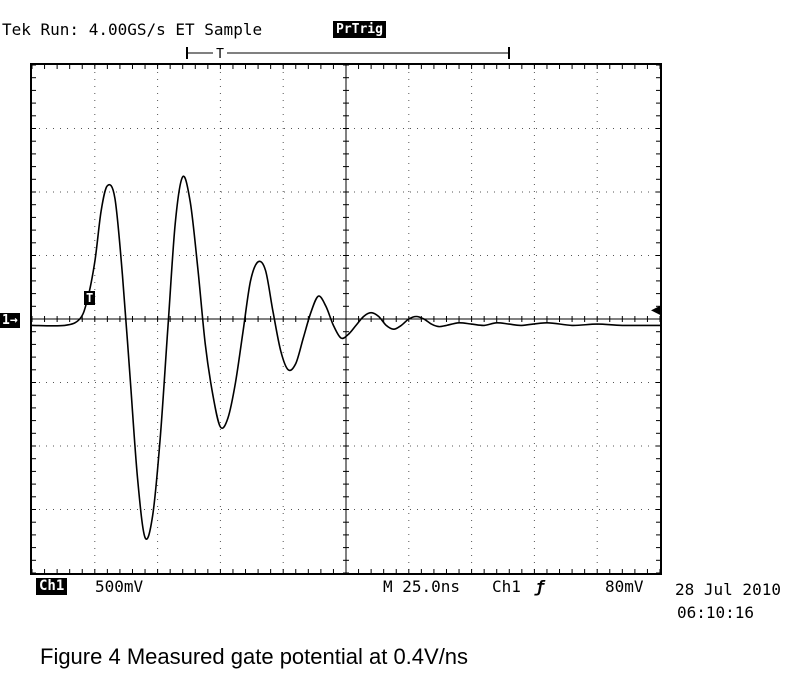 The height and width of the screenshot is (692, 800). Describe the element at coordinates (90, 298) in the screenshot. I see `trigger-point-marker: T` at that location.